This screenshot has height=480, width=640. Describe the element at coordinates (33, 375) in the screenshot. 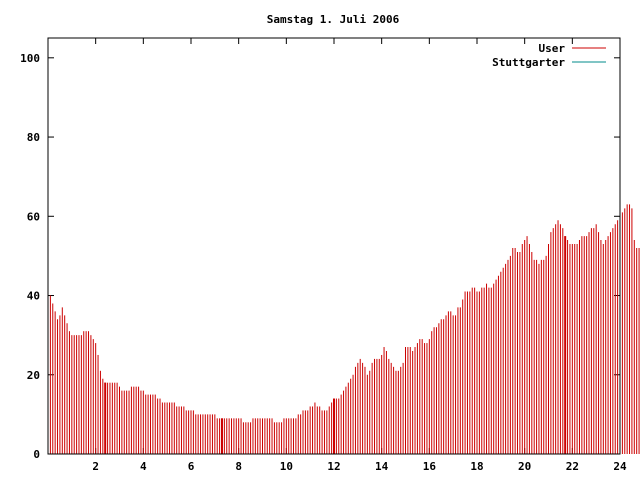

I see `y-tick-label: 20` at that location.